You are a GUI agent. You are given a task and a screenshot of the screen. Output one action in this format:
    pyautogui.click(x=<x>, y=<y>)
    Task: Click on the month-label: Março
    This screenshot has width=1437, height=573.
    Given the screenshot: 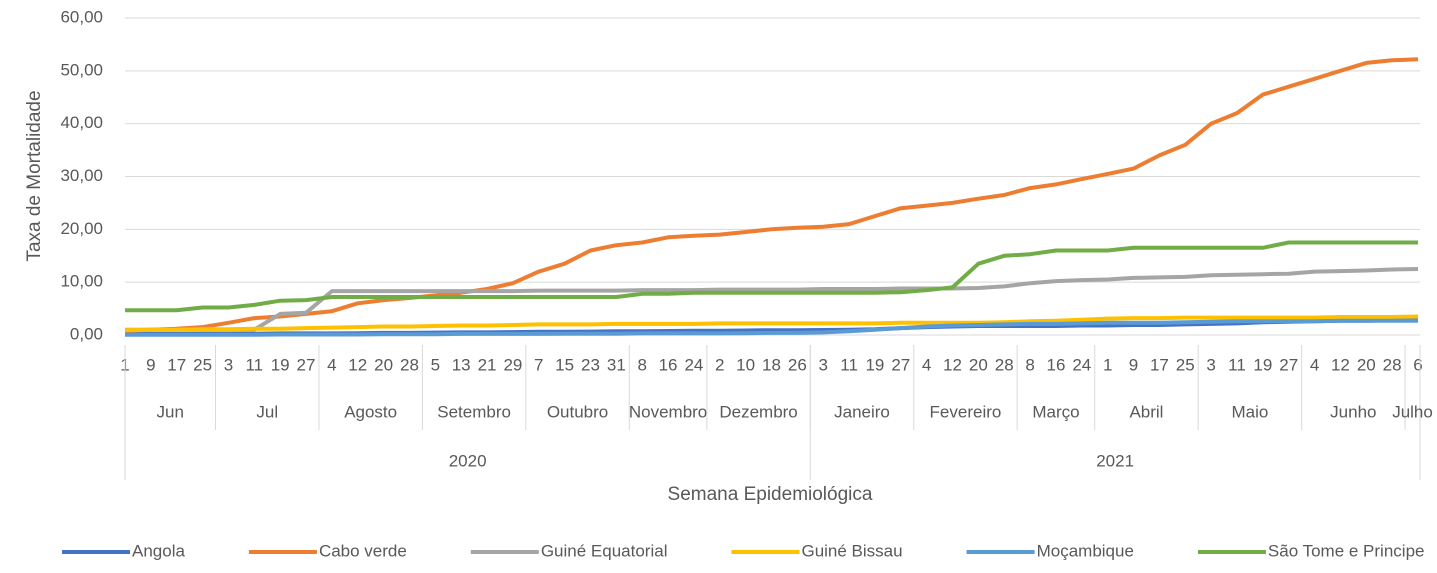 What is the action you would take?
    pyautogui.click(x=1055, y=411)
    